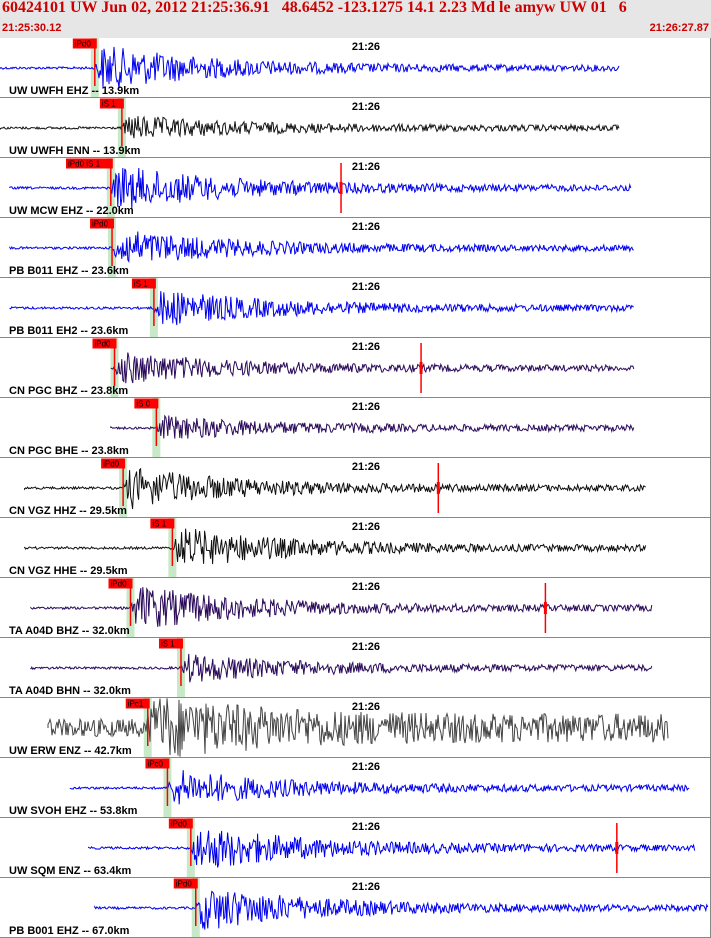 This screenshot has width=711, height=938. What do you see at coordinates (68, 571) in the screenshot?
I see `station-label: CN VGZ HHE -- 29.5km` at bounding box center [68, 571].